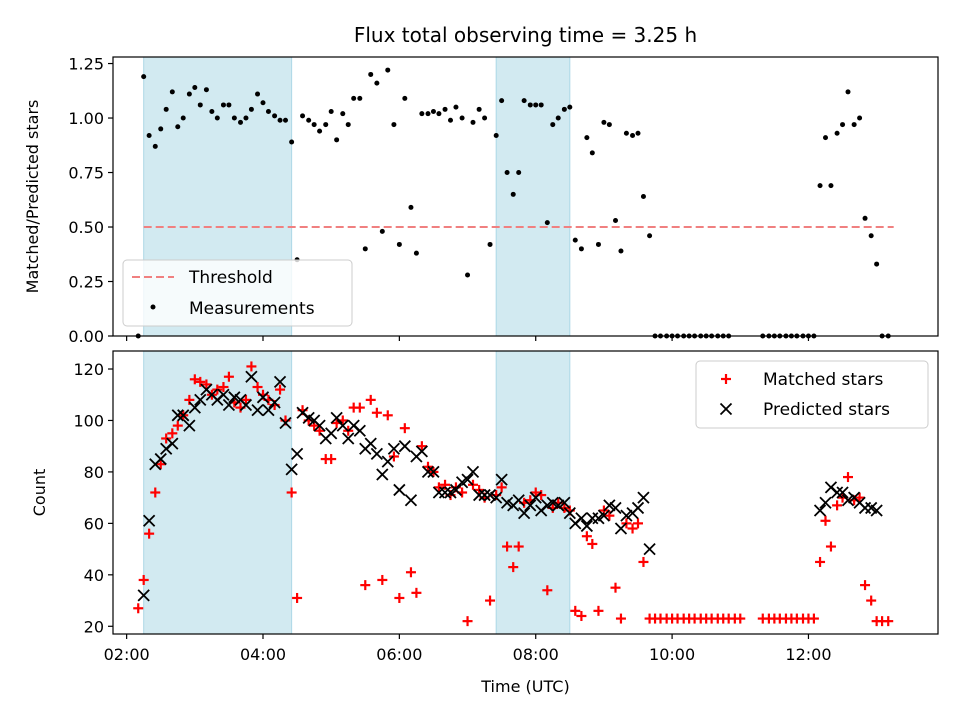 Image resolution: width=960 pixels, height=720 pixels. What do you see at coordinates (252, 309) in the screenshot?
I see `legend-measurements-label: Measurements` at bounding box center [252, 309].